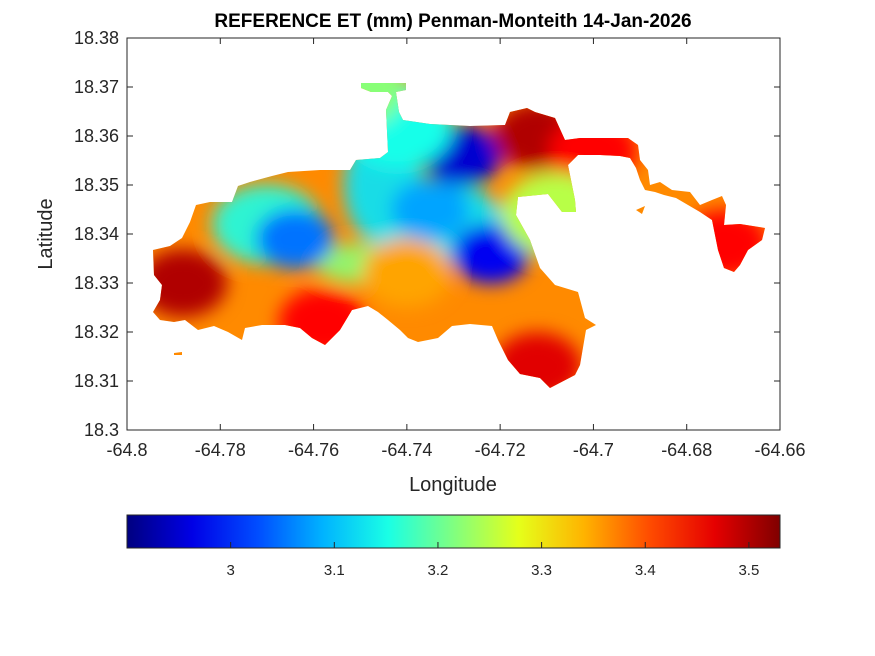 The image size is (875, 656). I want to click on colorbar-tick-label: 3.5, so click(748, 570).